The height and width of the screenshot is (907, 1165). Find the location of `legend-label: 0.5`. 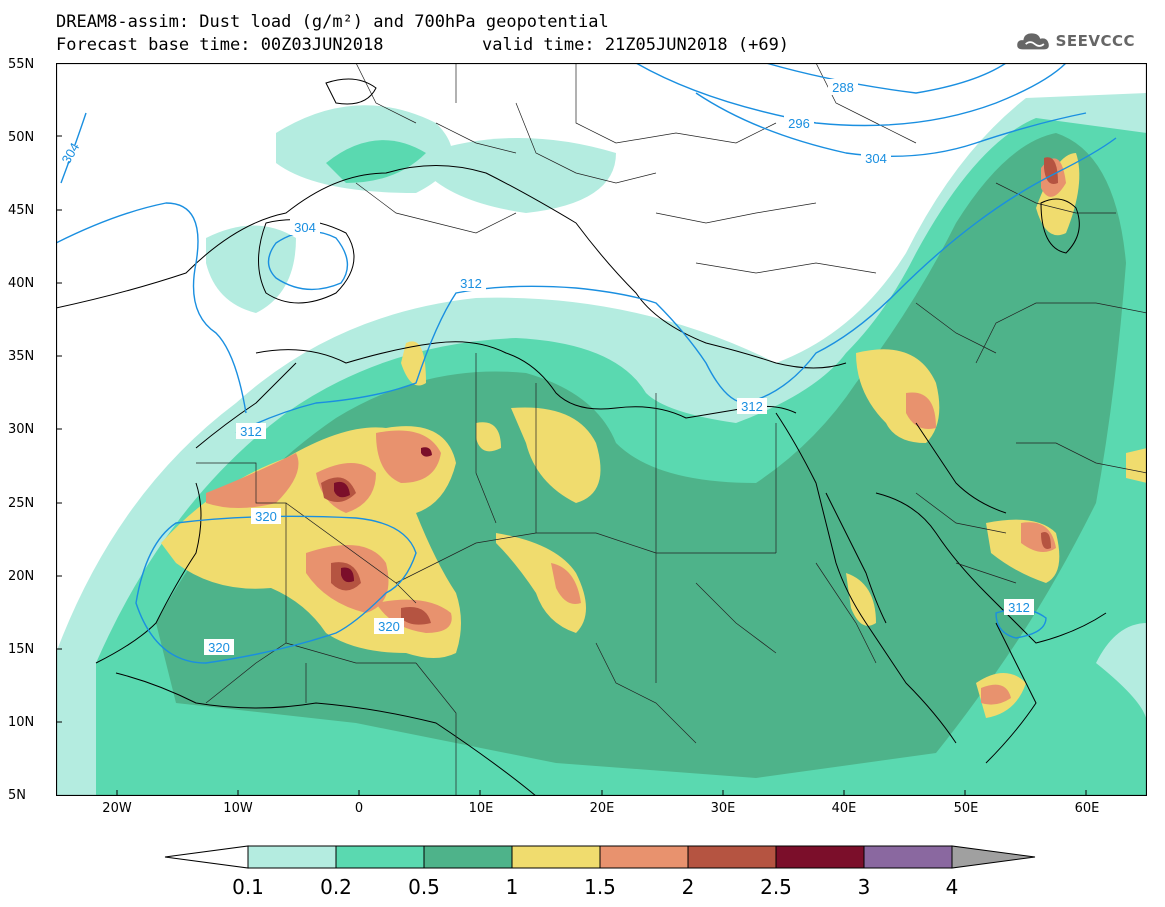

legend-label: 0.5 is located at coordinates (424, 887).